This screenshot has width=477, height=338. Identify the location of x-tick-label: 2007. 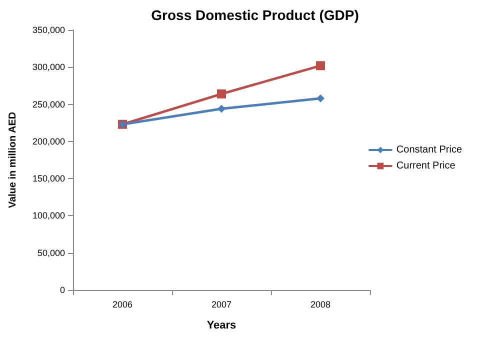
(221, 305).